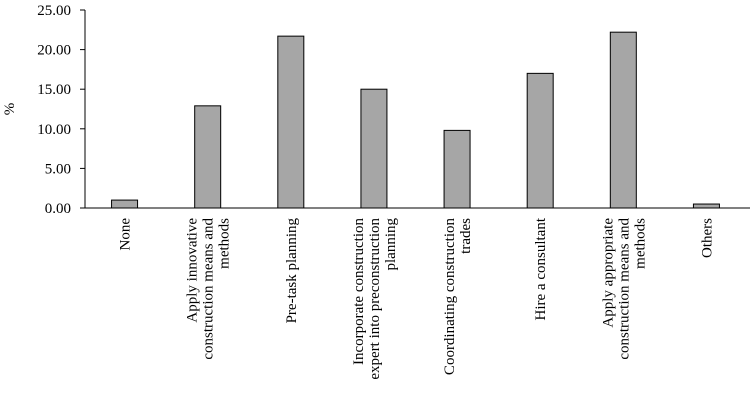  I want to click on x-tick-label: Others, so click(707, 238).